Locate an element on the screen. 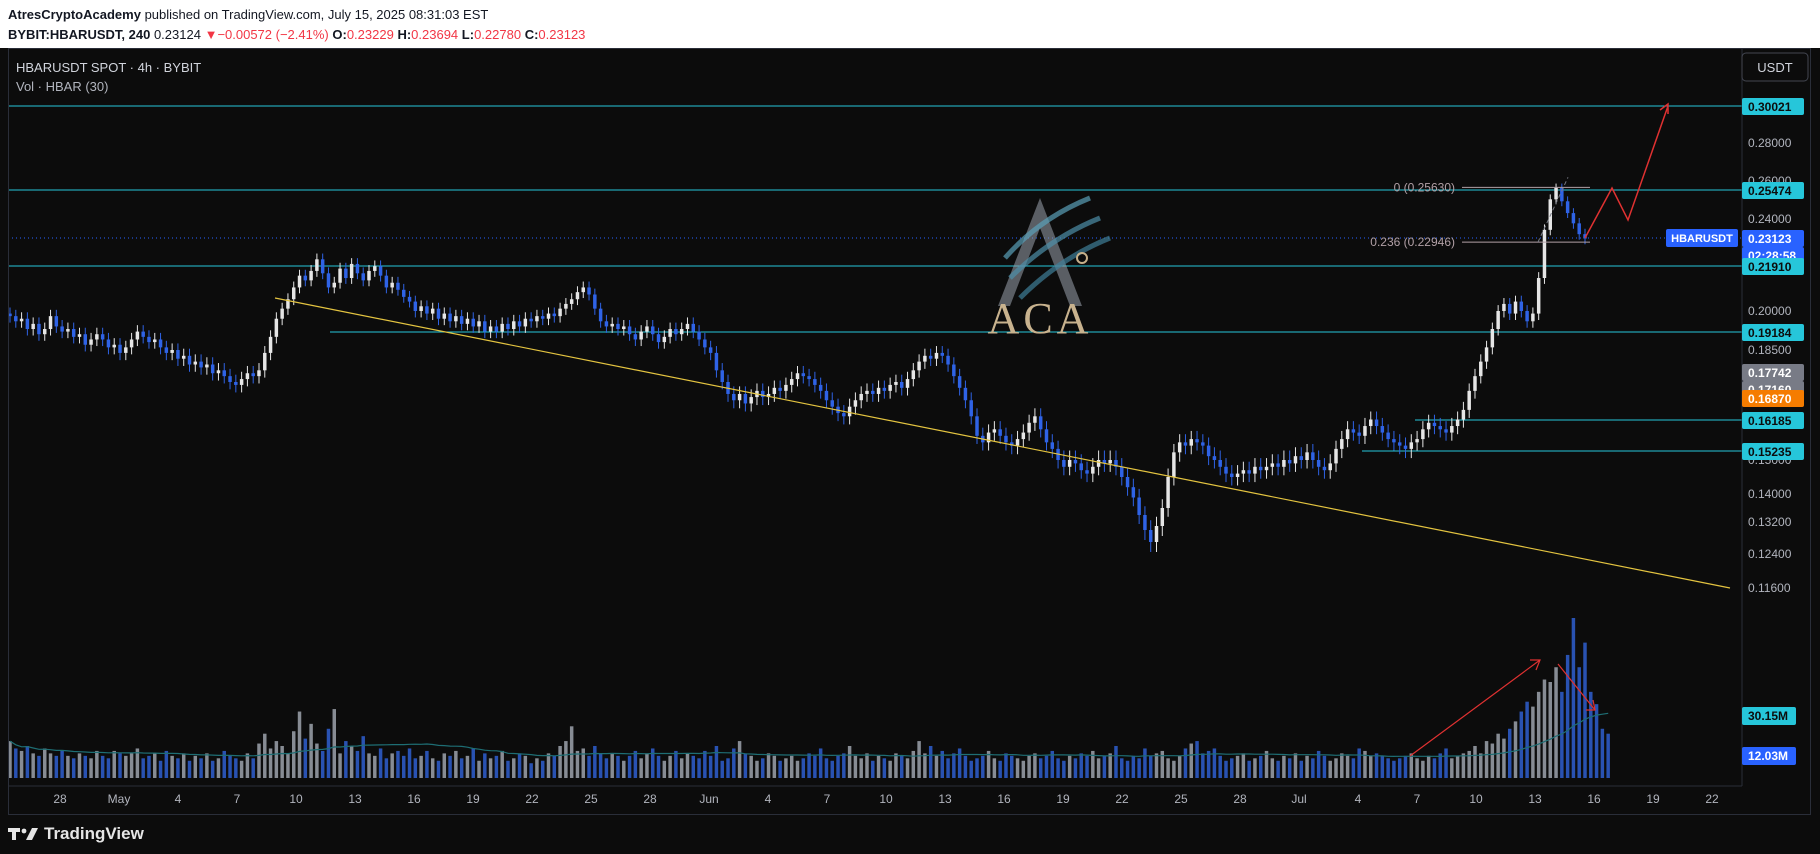 The width and height of the screenshot is (1820, 854). price-axis-tag: 0.15235 is located at coordinates (1773, 451).